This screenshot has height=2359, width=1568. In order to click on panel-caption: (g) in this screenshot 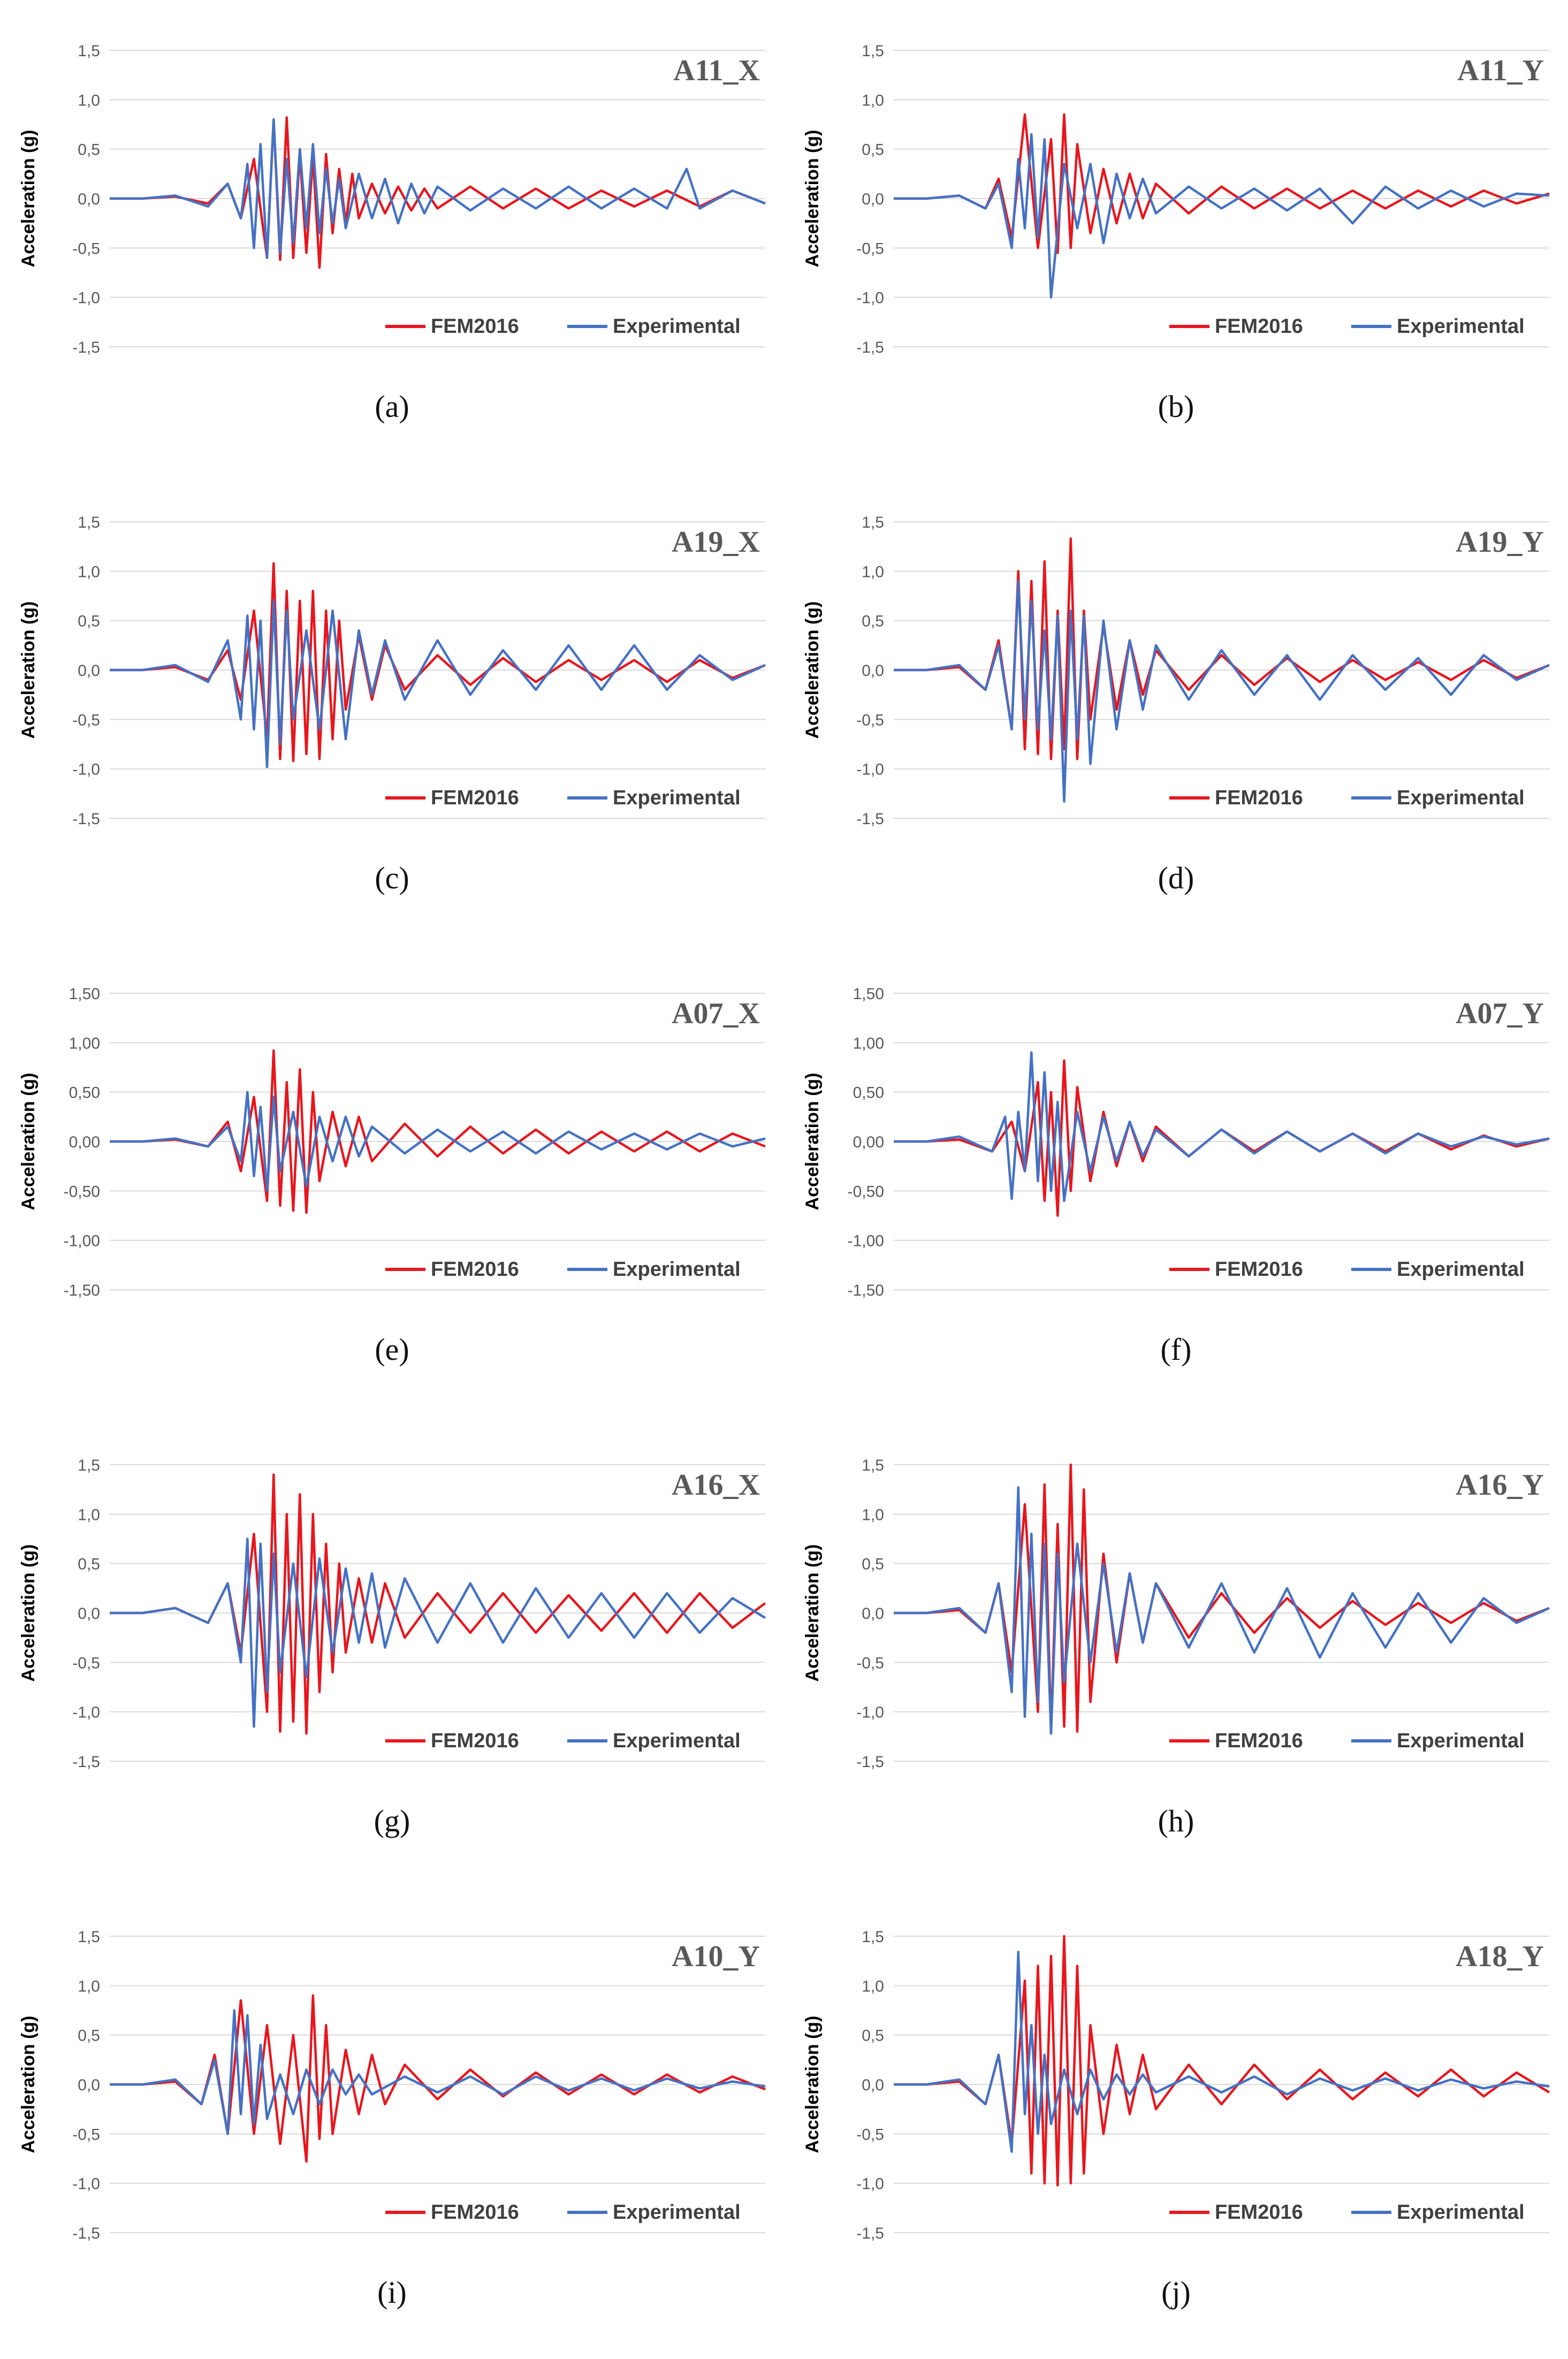, I will do `click(392, 1821)`.